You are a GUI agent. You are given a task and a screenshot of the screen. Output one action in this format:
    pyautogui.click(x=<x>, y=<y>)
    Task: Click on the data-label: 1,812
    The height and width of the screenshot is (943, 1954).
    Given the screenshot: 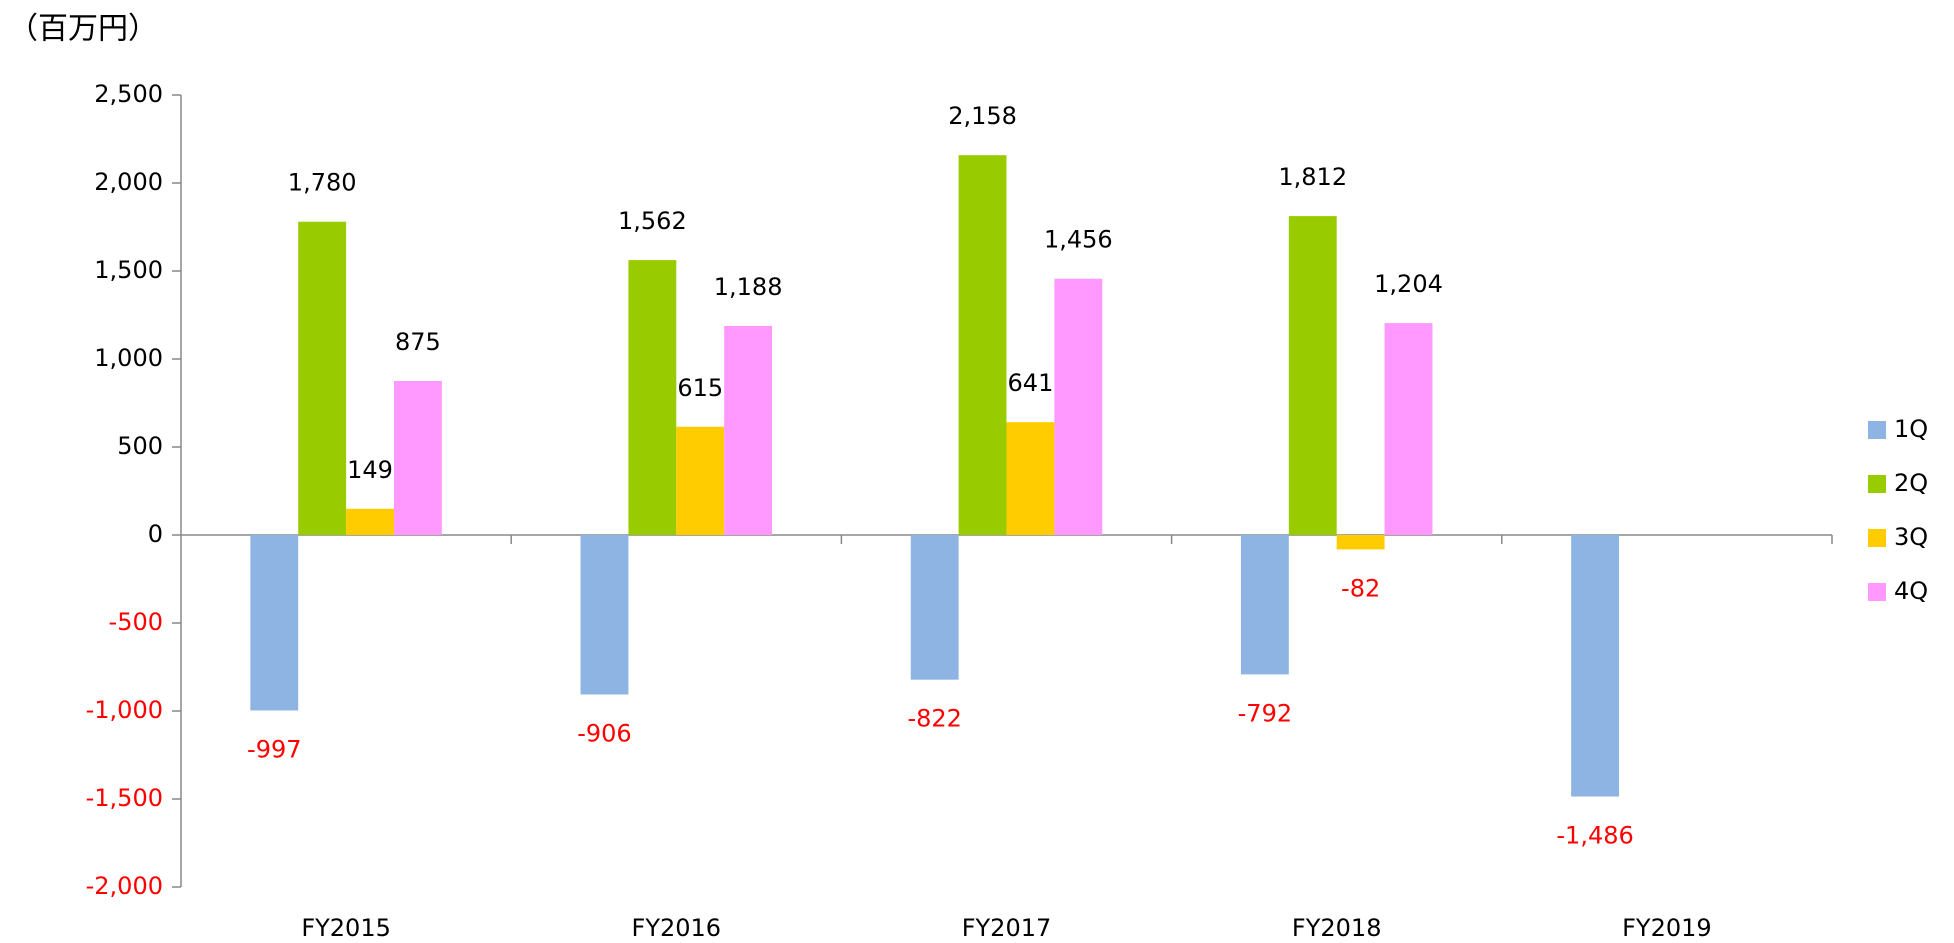 What is the action you would take?
    pyautogui.click(x=1312, y=177)
    